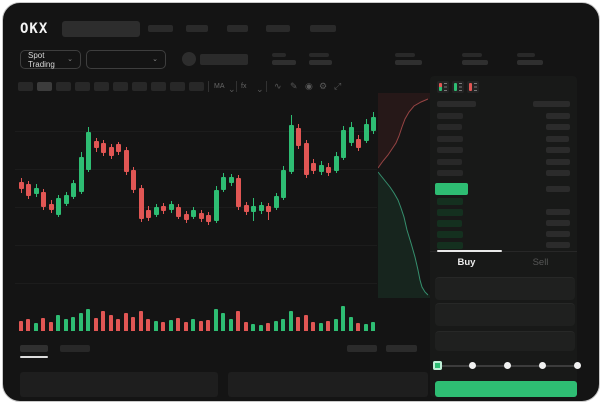  Describe the element at coordinates (309, 86) in the screenshot. I see `camera-icon: ◉` at that location.